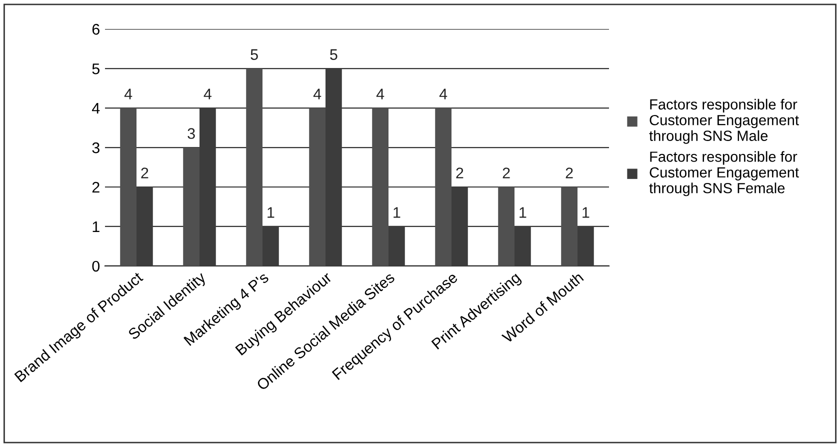  What do you see at coordinates (96, 29) in the screenshot?
I see `y-tick-label: 6` at bounding box center [96, 29].